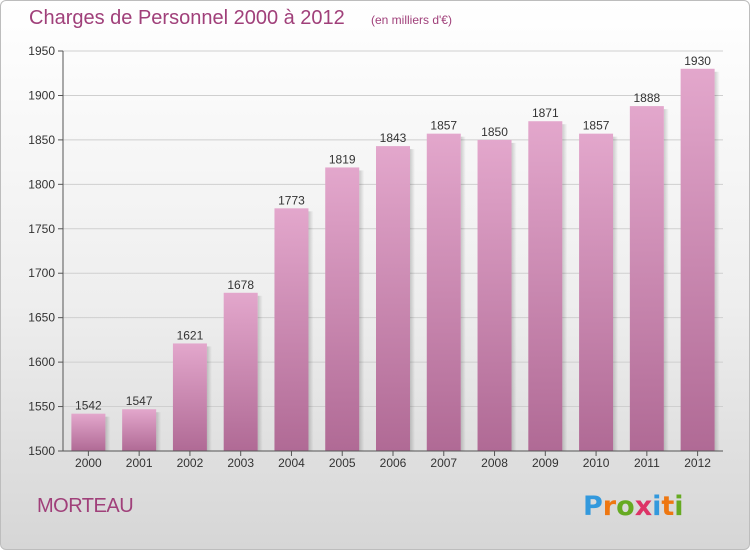 This screenshot has height=550, width=750. What do you see at coordinates (668, 506) in the screenshot?
I see `logo-letter: t` at bounding box center [668, 506].